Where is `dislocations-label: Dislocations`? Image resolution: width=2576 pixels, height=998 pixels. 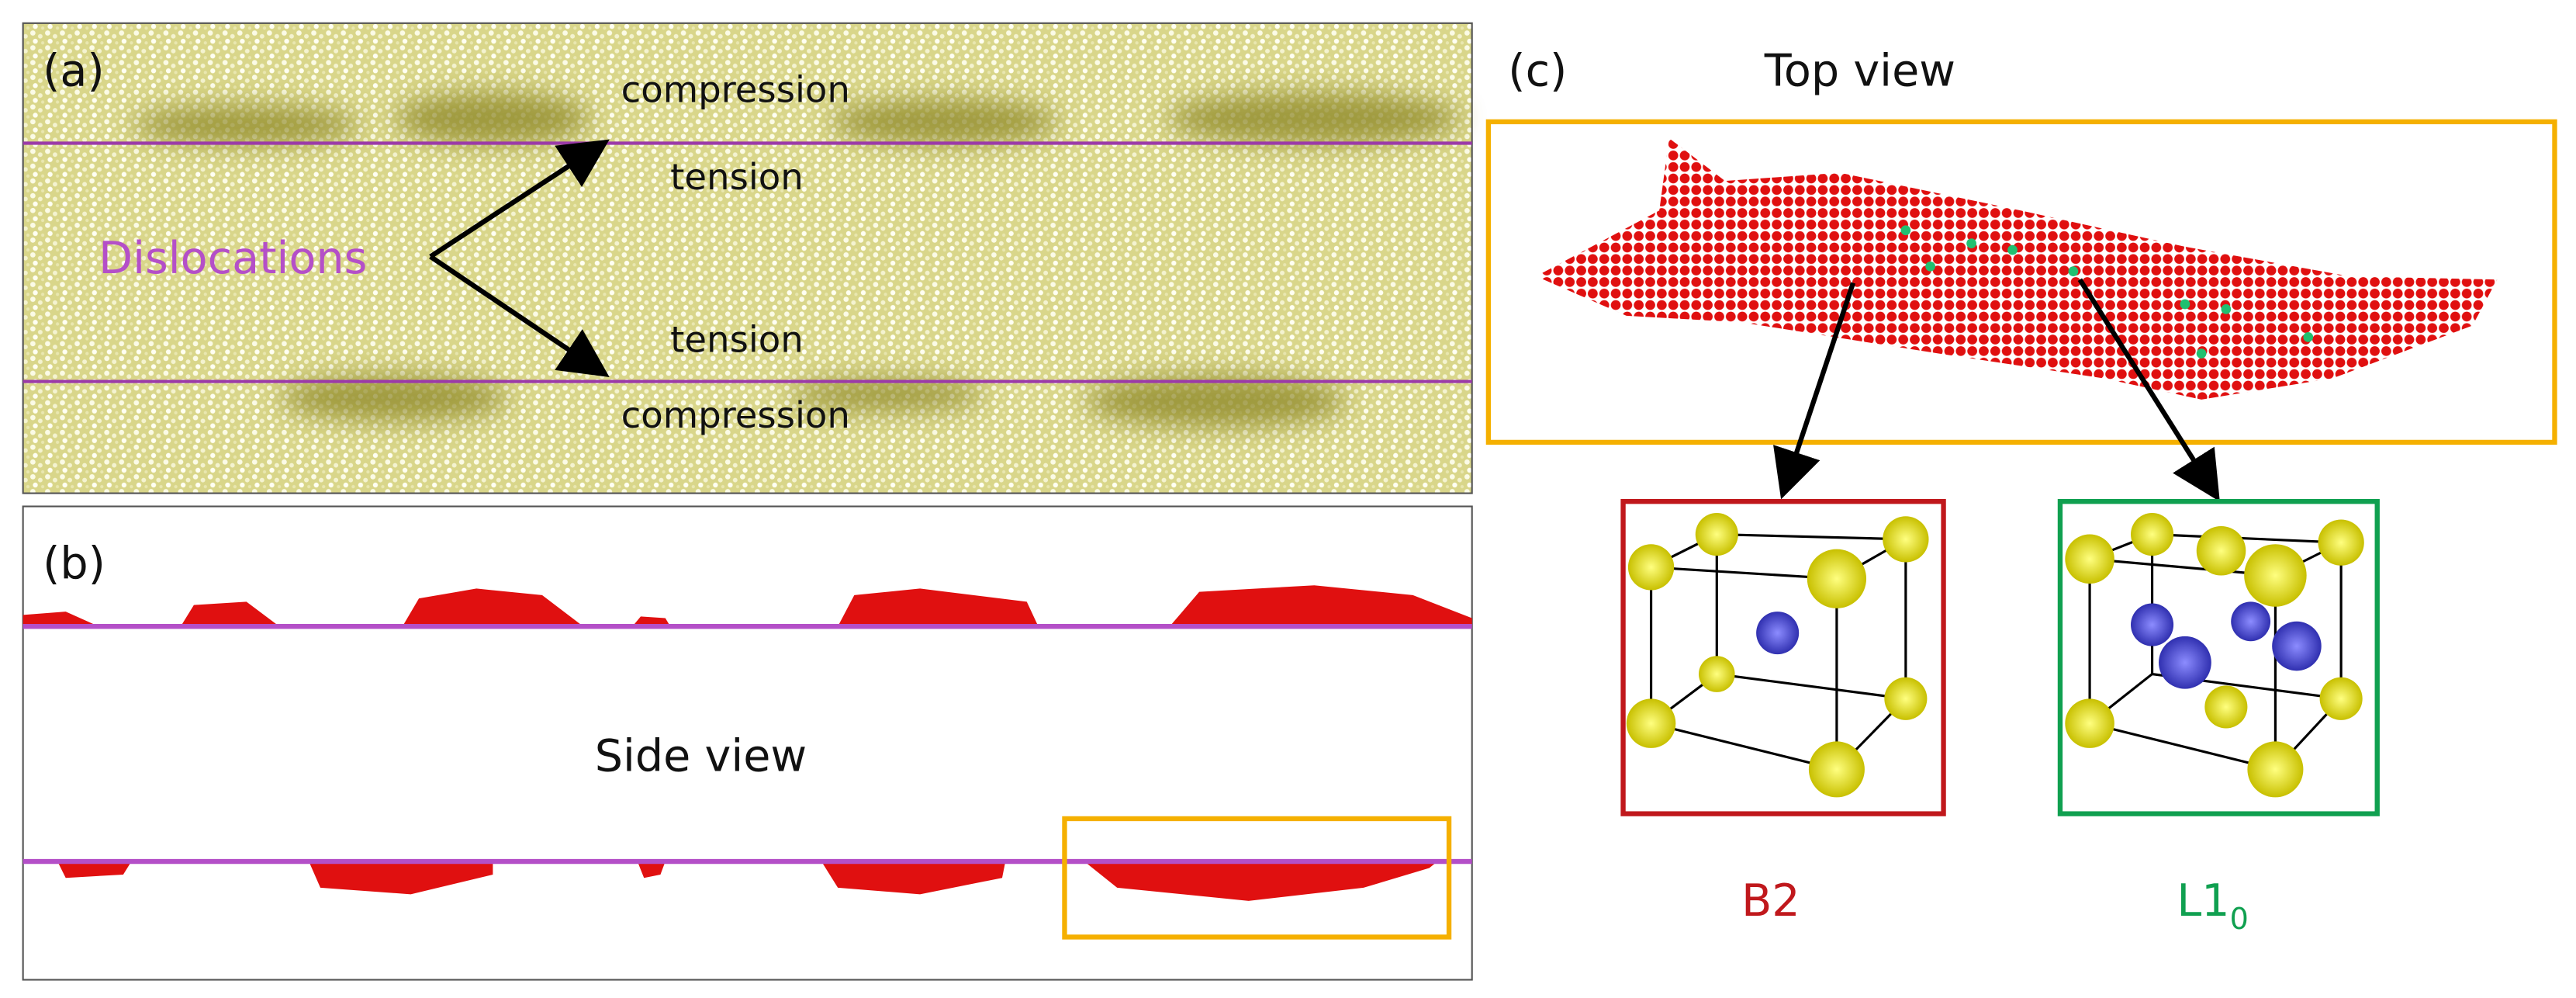
dislocations-label: Dislocations is located at coordinates (233, 258).